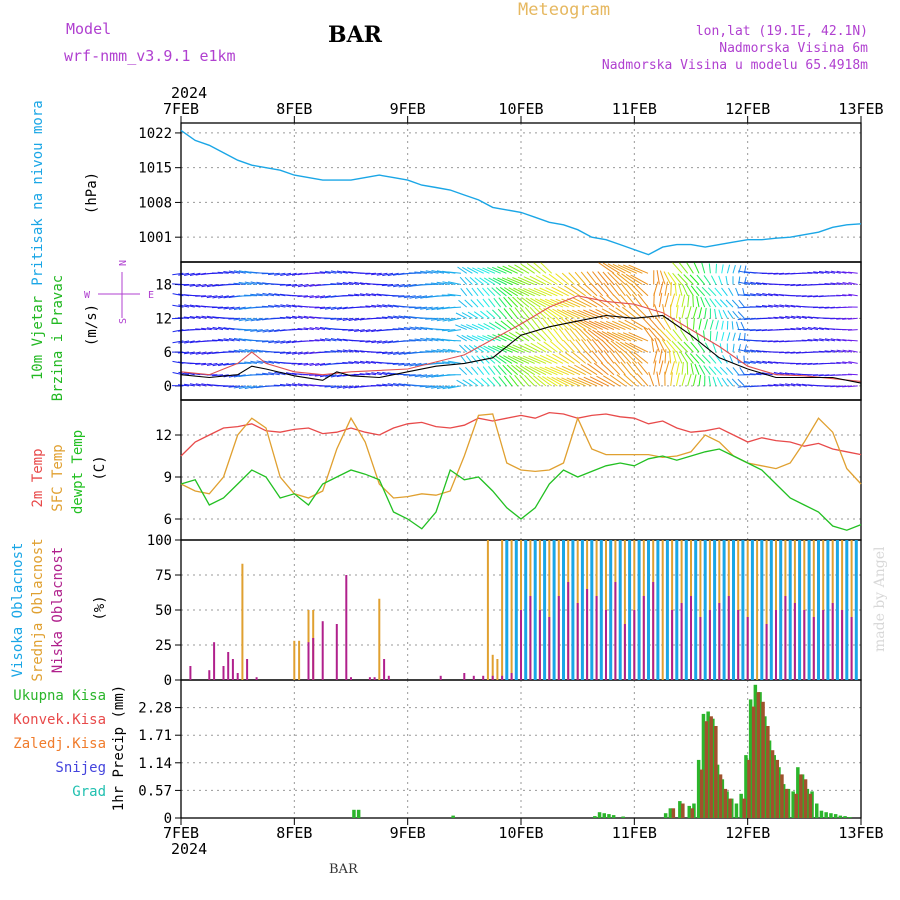 The image size is (900, 900). I want to click on cloud-ylabel-high: Visoka Oblacnost, so click(18, 610).